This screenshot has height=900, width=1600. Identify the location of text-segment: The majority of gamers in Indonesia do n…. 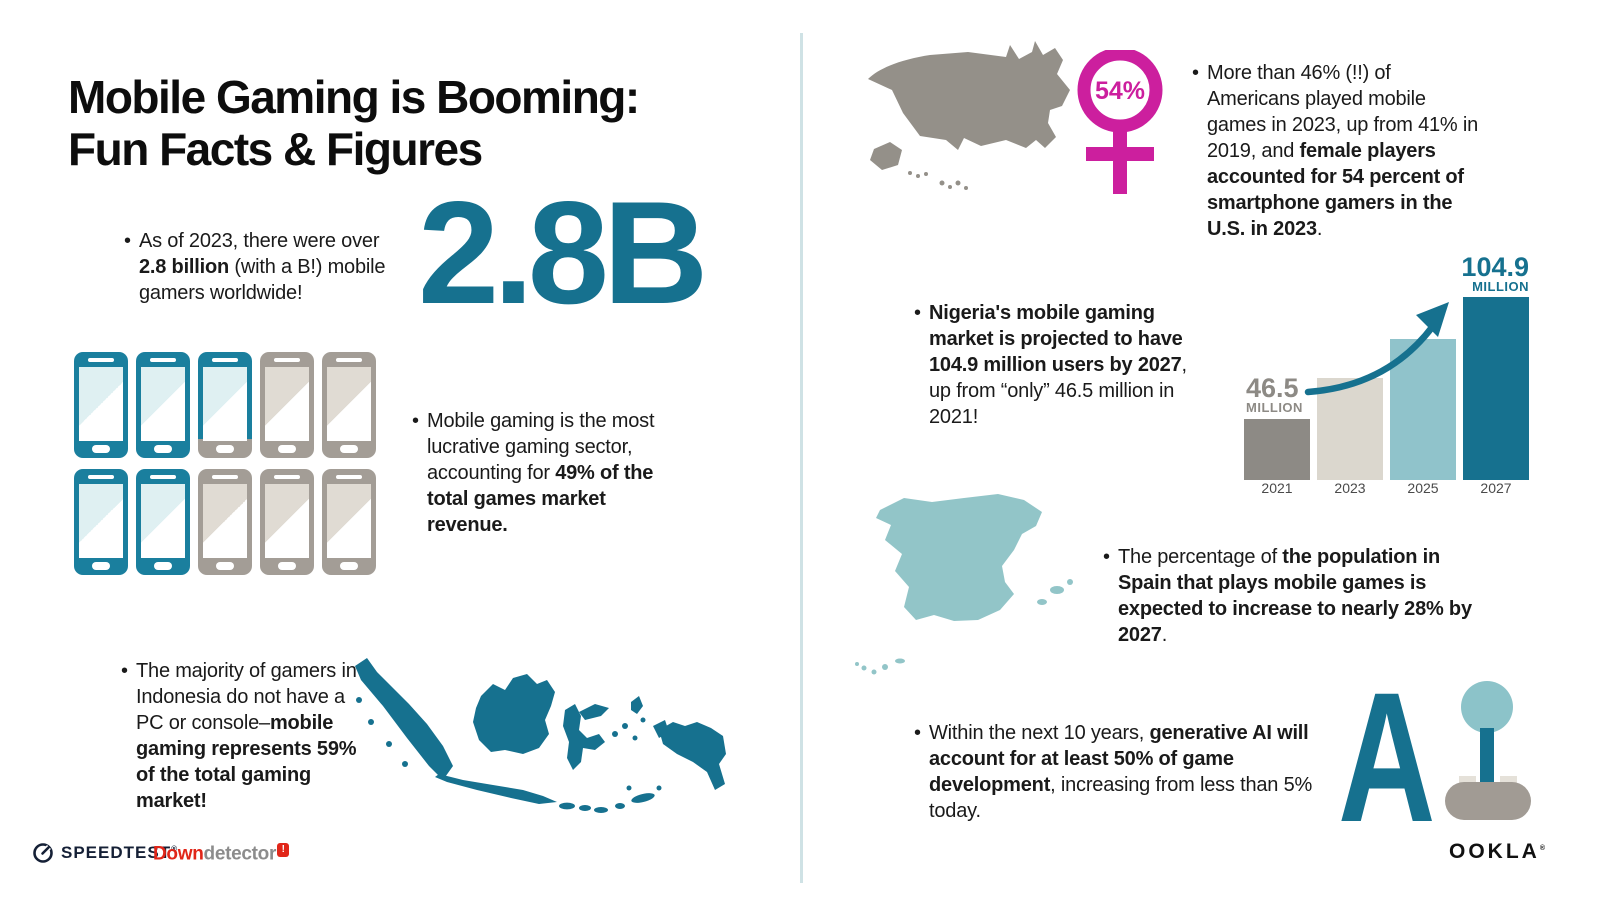
(246, 697).